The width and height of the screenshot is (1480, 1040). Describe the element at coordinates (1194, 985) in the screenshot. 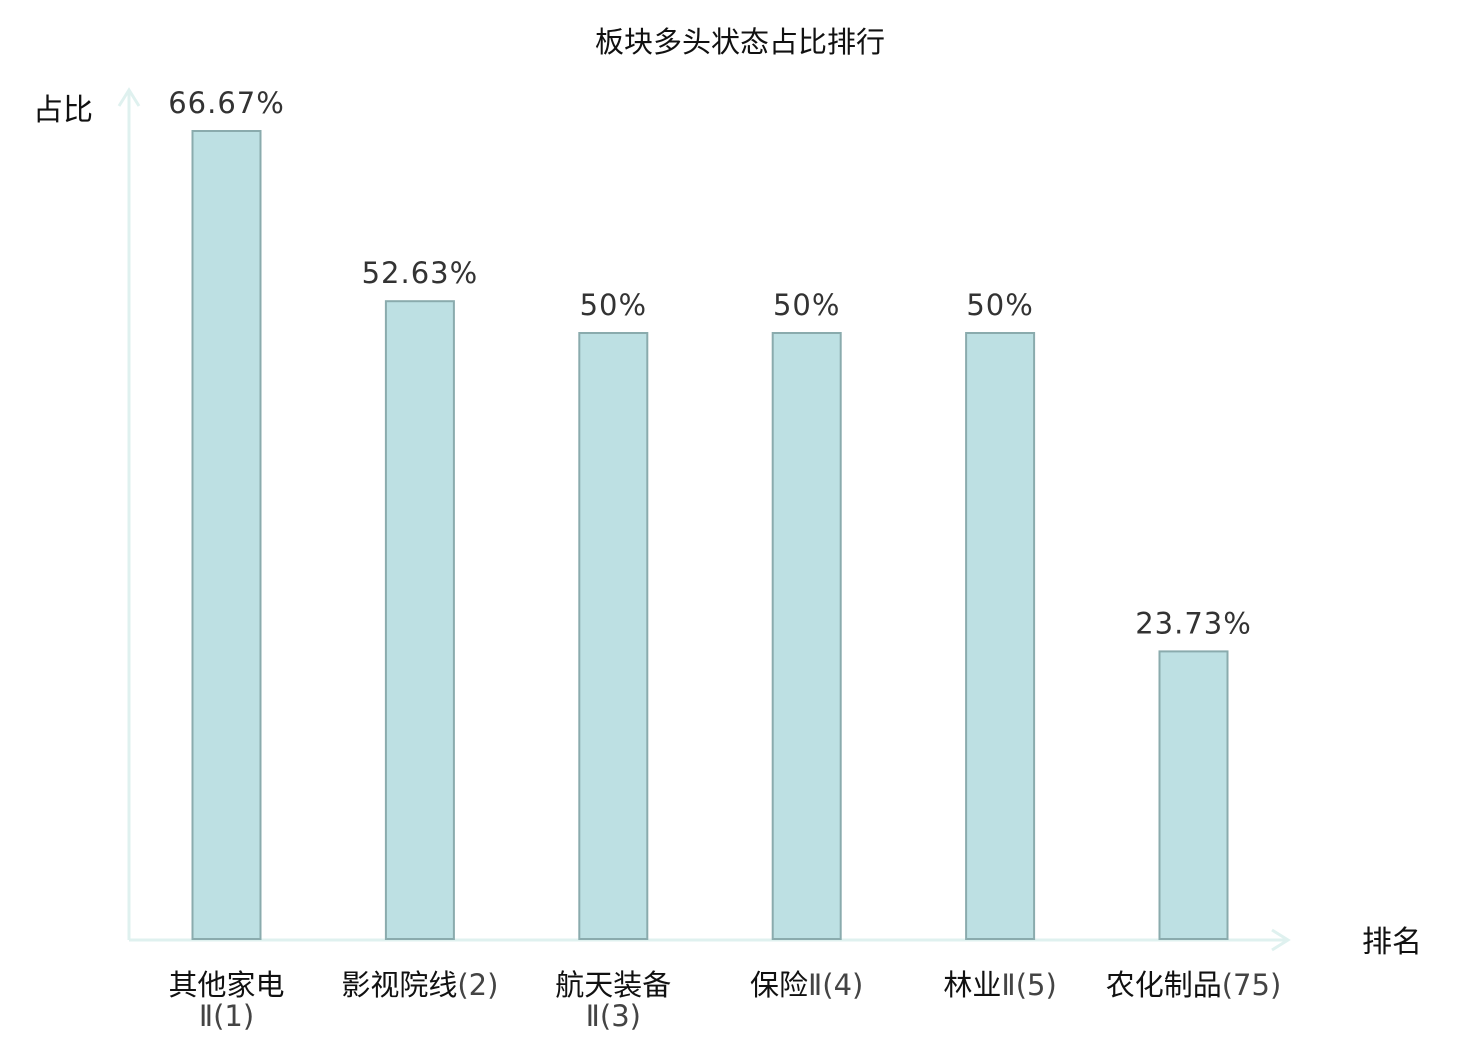

I see `category-label-6: 农化制品(75)` at that location.